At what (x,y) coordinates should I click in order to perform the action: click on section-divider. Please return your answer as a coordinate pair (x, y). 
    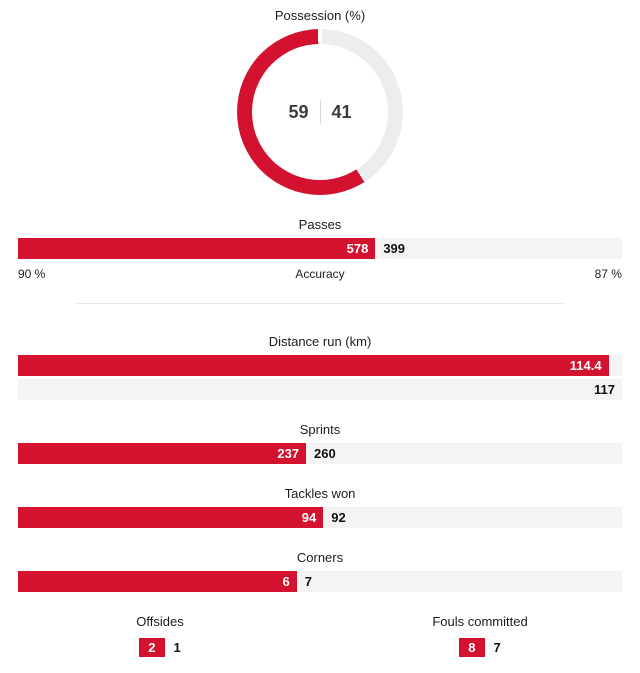
    Looking at the image, I should click on (320, 303).